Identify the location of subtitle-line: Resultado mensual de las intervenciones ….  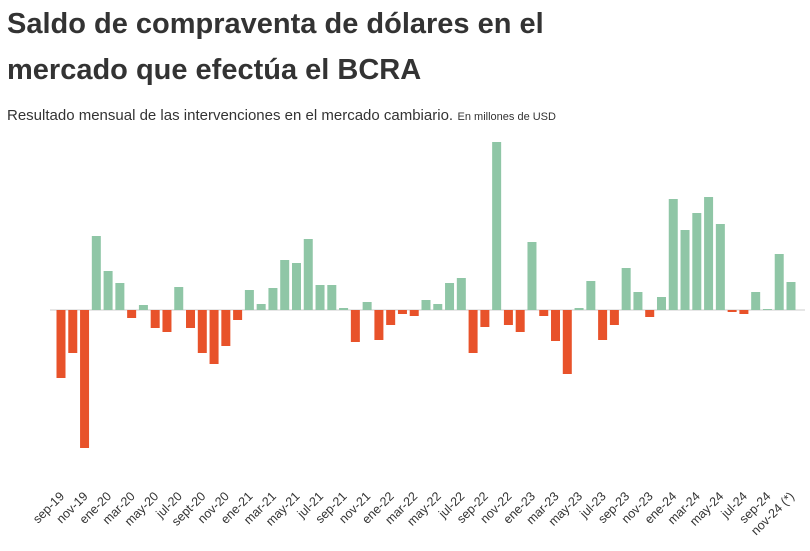
(281, 115).